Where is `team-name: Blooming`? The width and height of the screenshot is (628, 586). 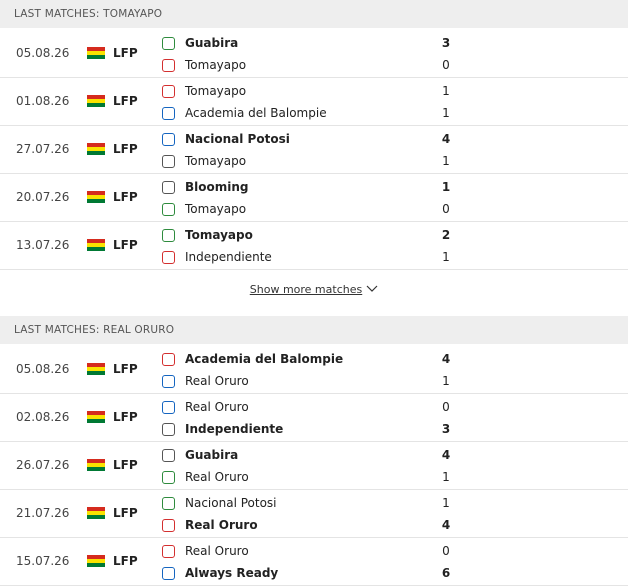 team-name: Blooming is located at coordinates (217, 187).